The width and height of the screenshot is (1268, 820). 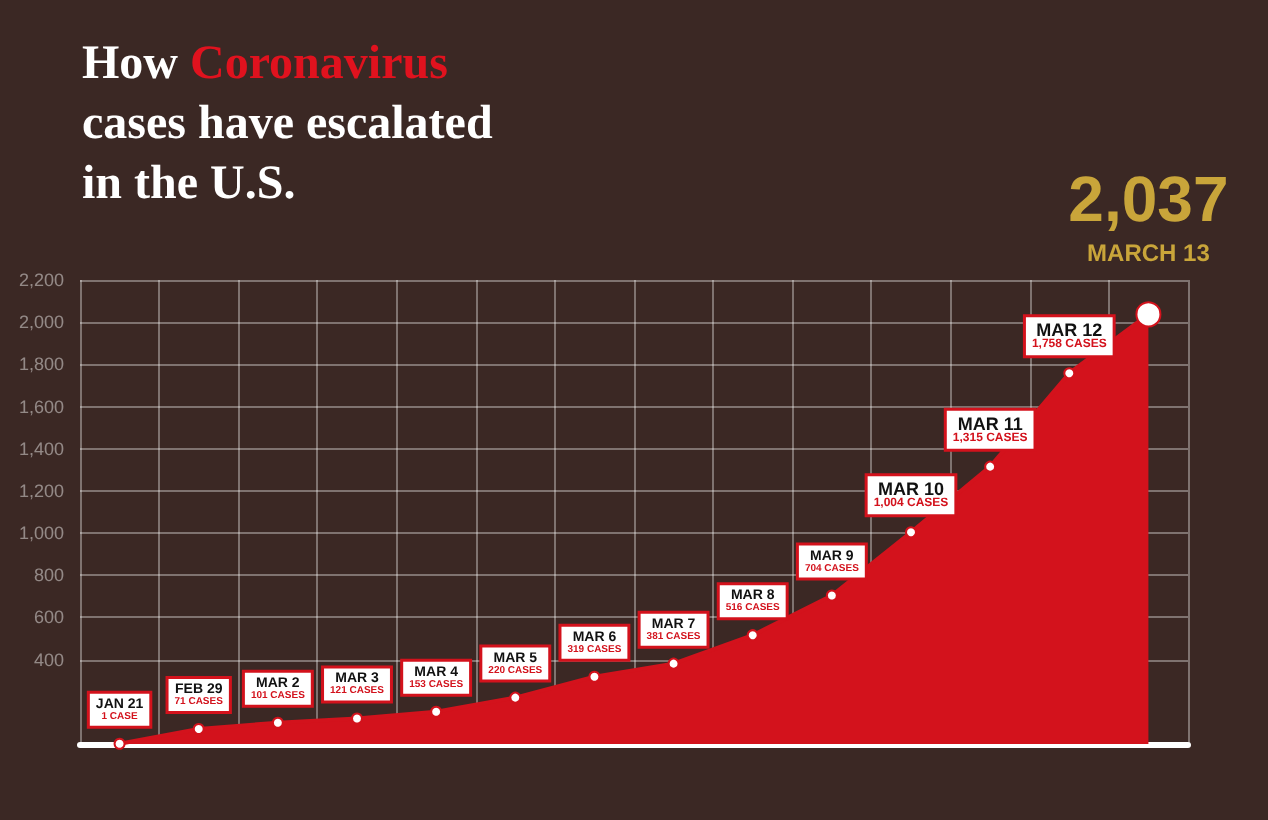 What do you see at coordinates (1069, 330) in the screenshot?
I see `x-tick-label: MAR 12` at bounding box center [1069, 330].